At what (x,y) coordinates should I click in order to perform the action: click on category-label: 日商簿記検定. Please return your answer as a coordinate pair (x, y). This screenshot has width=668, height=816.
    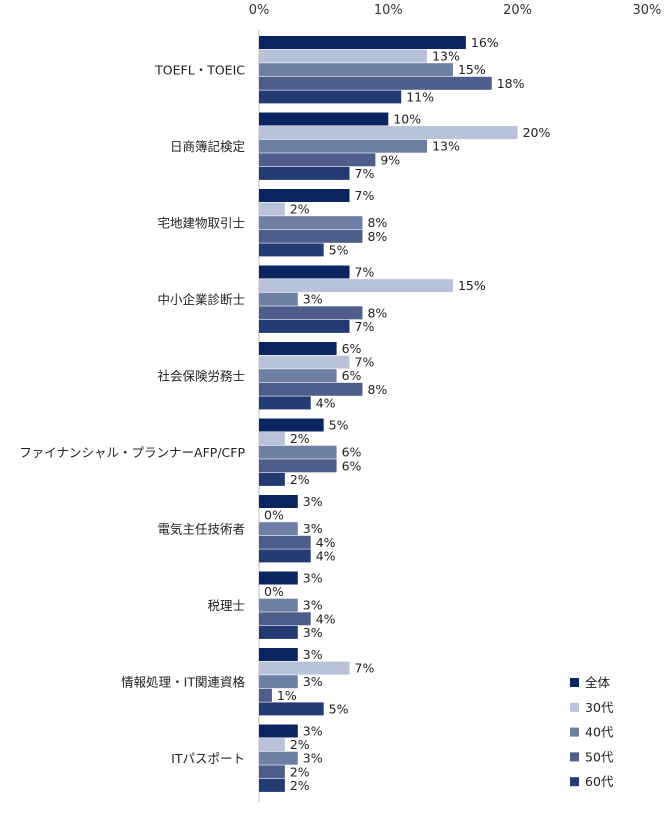
    Looking at the image, I should click on (207, 146).